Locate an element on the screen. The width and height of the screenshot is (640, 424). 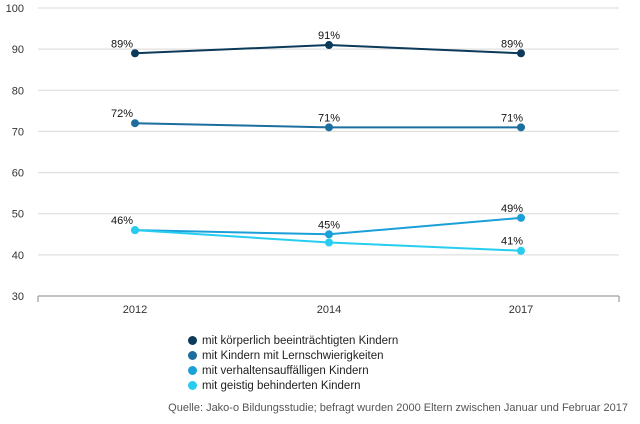
legend-item: mit geistig behinderten Kindern is located at coordinates (293, 385).